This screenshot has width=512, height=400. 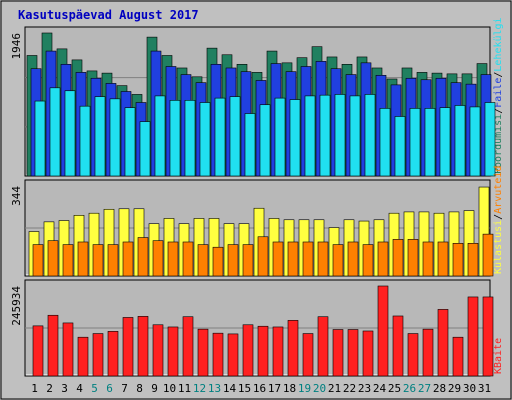 What do you see at coordinates (364, 388) in the screenshot?
I see `day-label: 23` at bounding box center [364, 388].